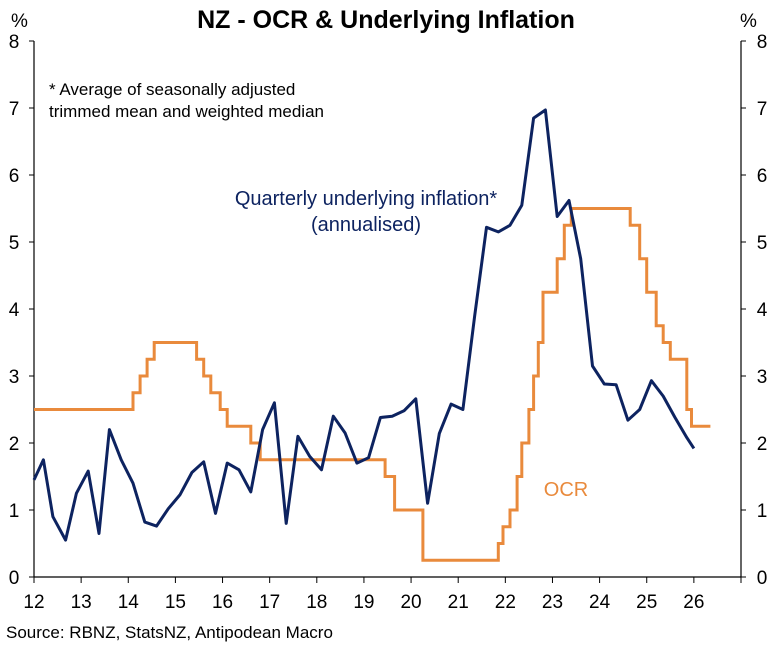 The width and height of the screenshot is (772, 645). I want to click on ocr-series-label: OCR, so click(566, 490).